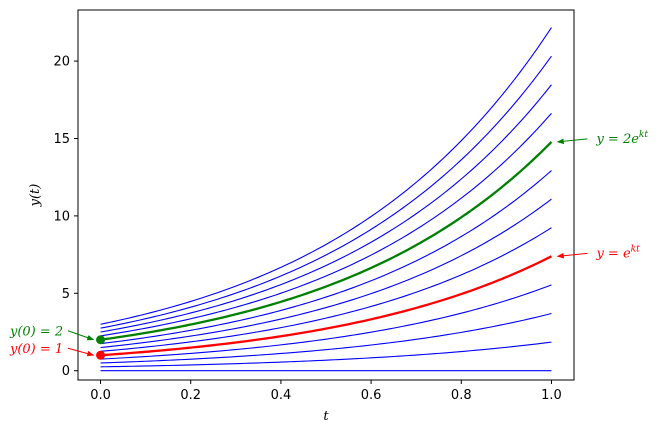 Image resolution: width=661 pixels, height=432 pixels. I want to click on curve-label-y0-2: y = 2ekt, so click(621, 138).